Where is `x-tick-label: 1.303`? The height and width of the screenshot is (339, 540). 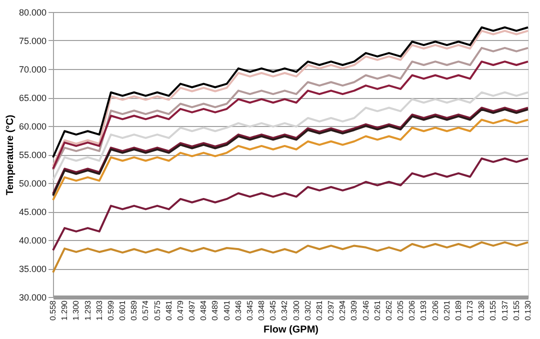 x-tick-label: 1.303 is located at coordinates (99, 310).